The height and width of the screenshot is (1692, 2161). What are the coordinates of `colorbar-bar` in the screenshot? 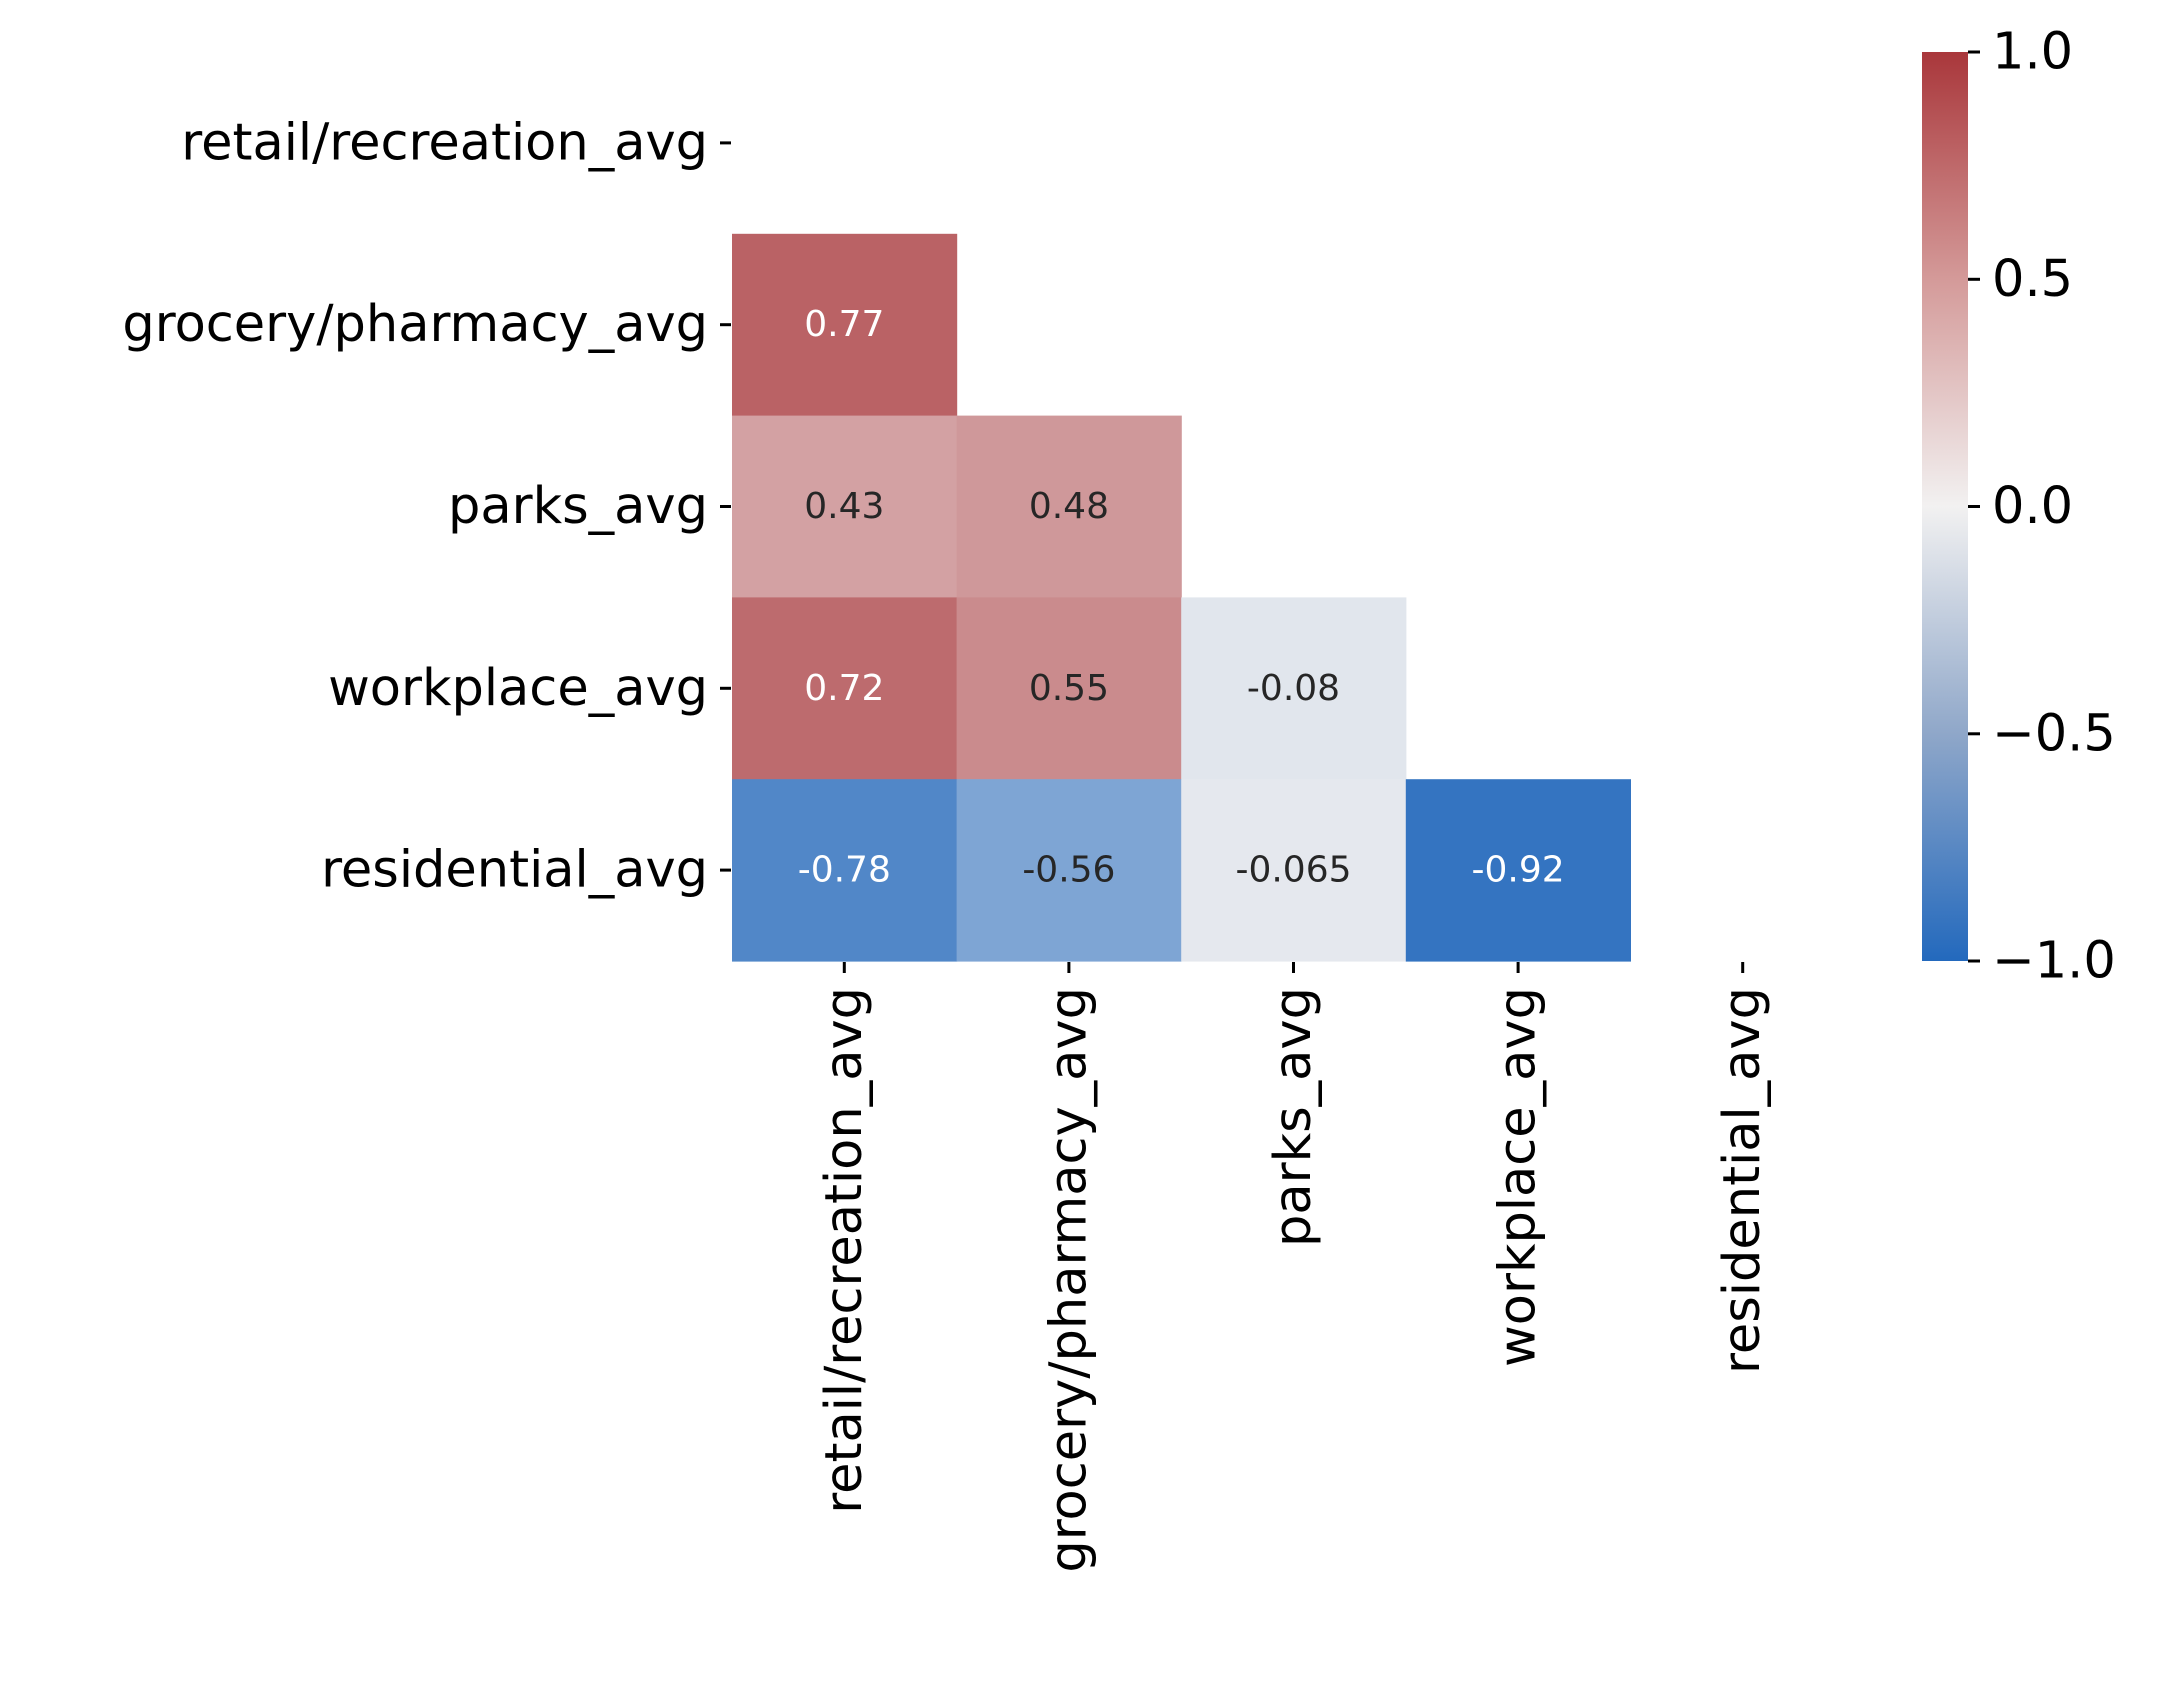 It's located at (1945, 506).